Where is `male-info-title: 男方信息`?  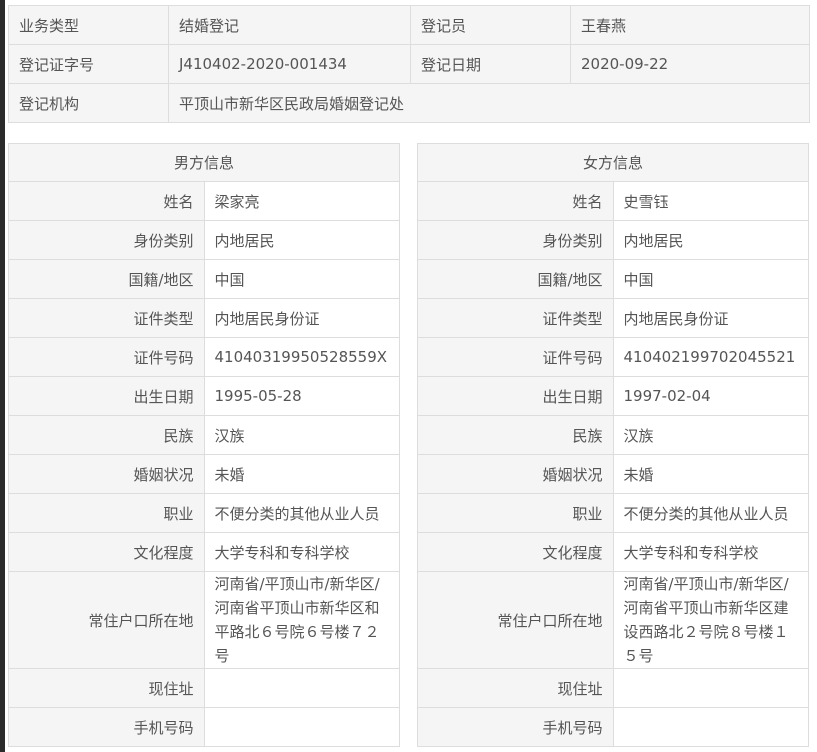 male-info-title: 男方信息 is located at coordinates (204, 162).